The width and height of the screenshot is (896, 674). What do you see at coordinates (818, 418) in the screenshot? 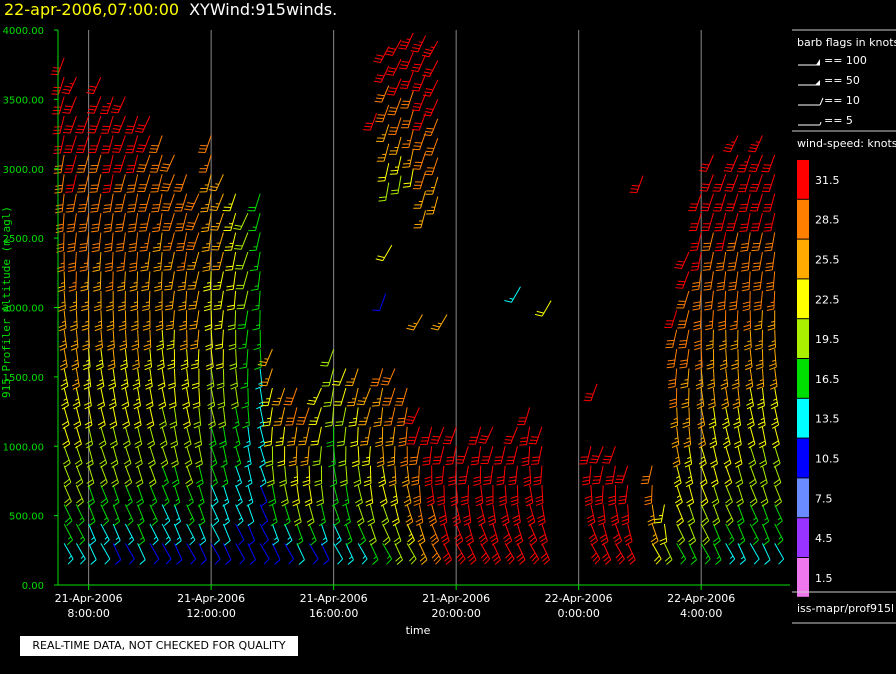
I see `speed-legend-bin-6: 13.5` at bounding box center [818, 418].